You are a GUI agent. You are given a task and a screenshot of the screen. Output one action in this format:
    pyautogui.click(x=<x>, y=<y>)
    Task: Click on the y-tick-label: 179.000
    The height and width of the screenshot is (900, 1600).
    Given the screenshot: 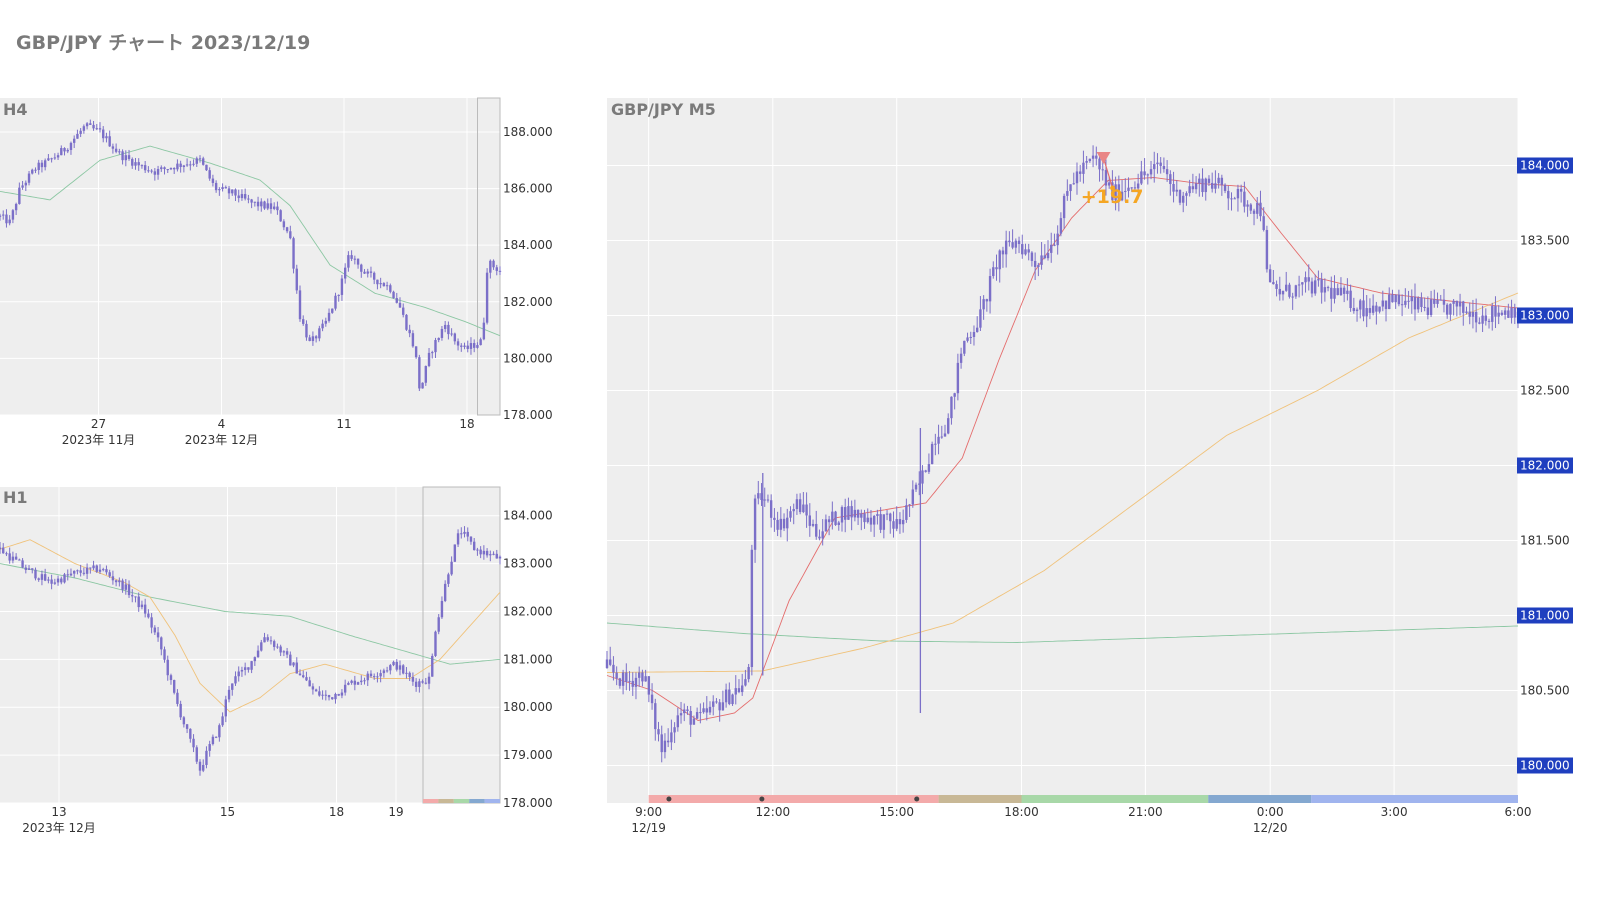 What is the action you would take?
    pyautogui.click(x=528, y=755)
    